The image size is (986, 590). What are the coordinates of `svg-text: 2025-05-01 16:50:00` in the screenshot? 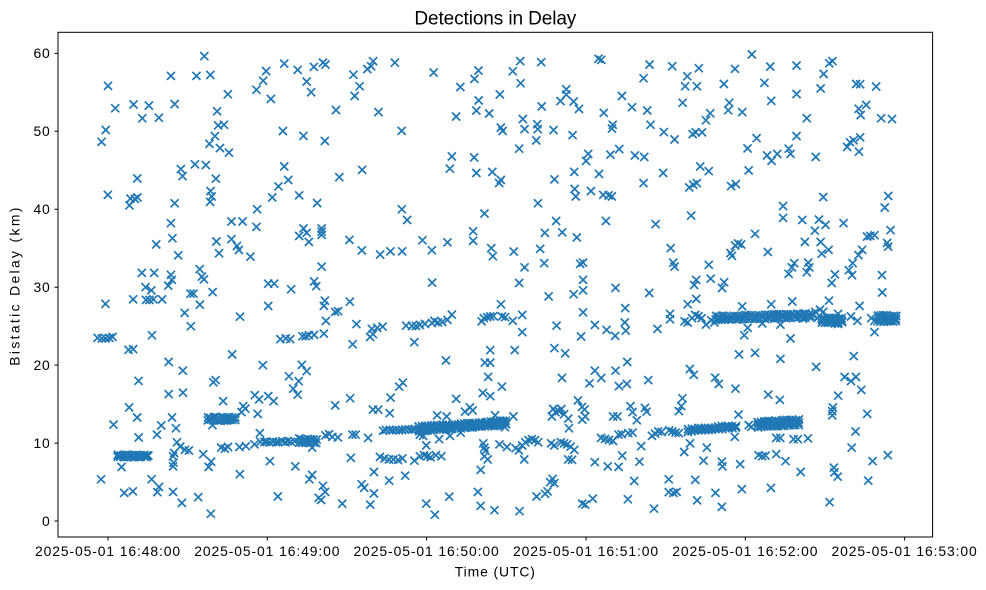 It's located at (427, 551).